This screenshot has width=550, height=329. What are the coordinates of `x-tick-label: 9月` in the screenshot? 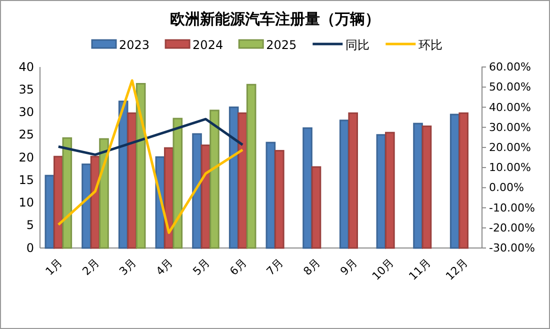 It's located at (349, 267).